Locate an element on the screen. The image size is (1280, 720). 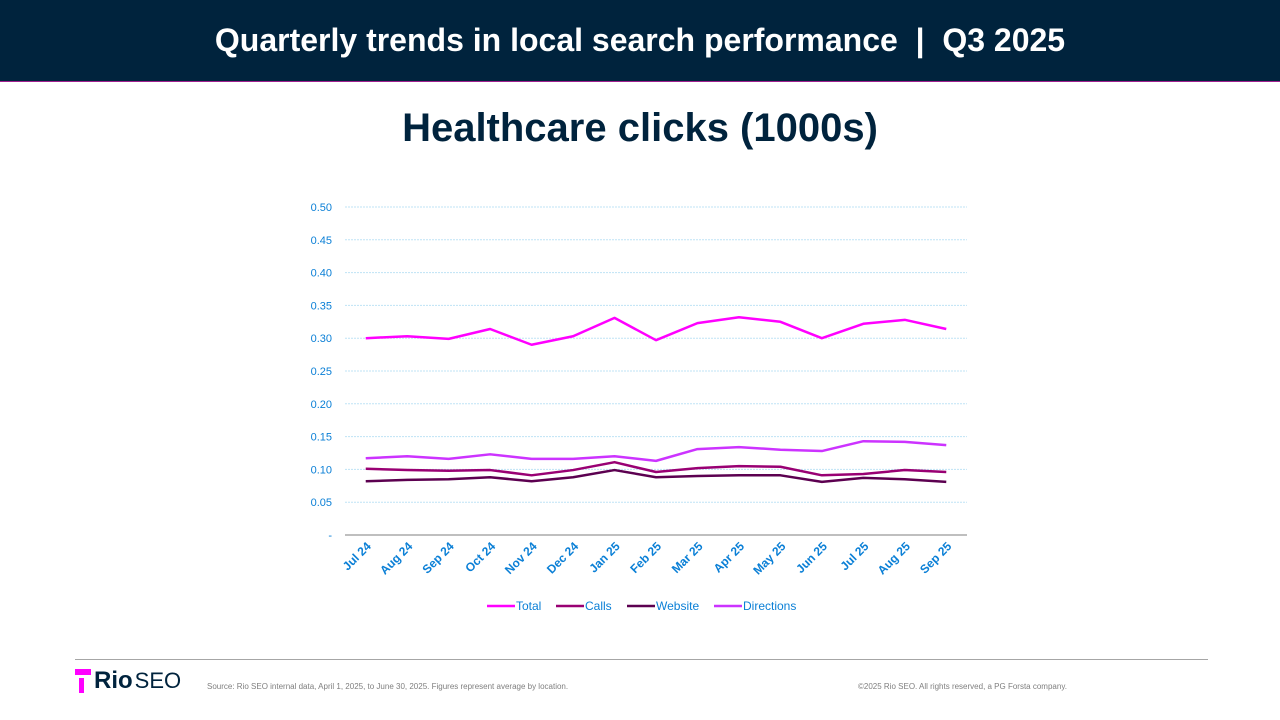
x-tick-label: Feb 25 is located at coordinates (645, 557).